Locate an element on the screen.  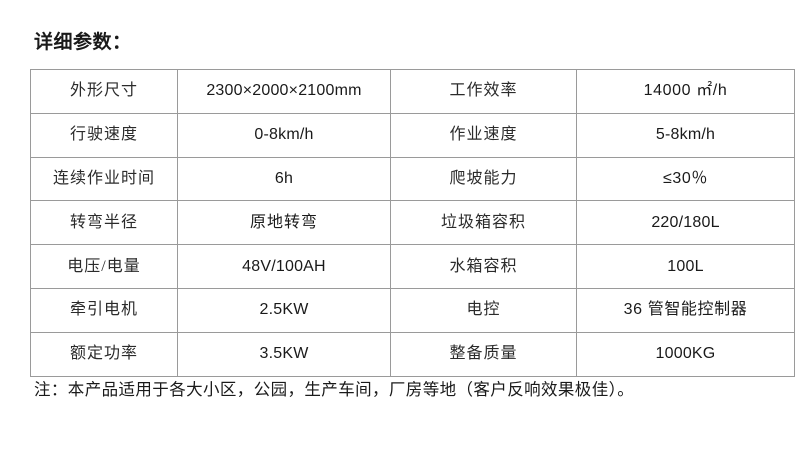
row-value-traction-motor: 2.5KW is located at coordinates (284, 310).